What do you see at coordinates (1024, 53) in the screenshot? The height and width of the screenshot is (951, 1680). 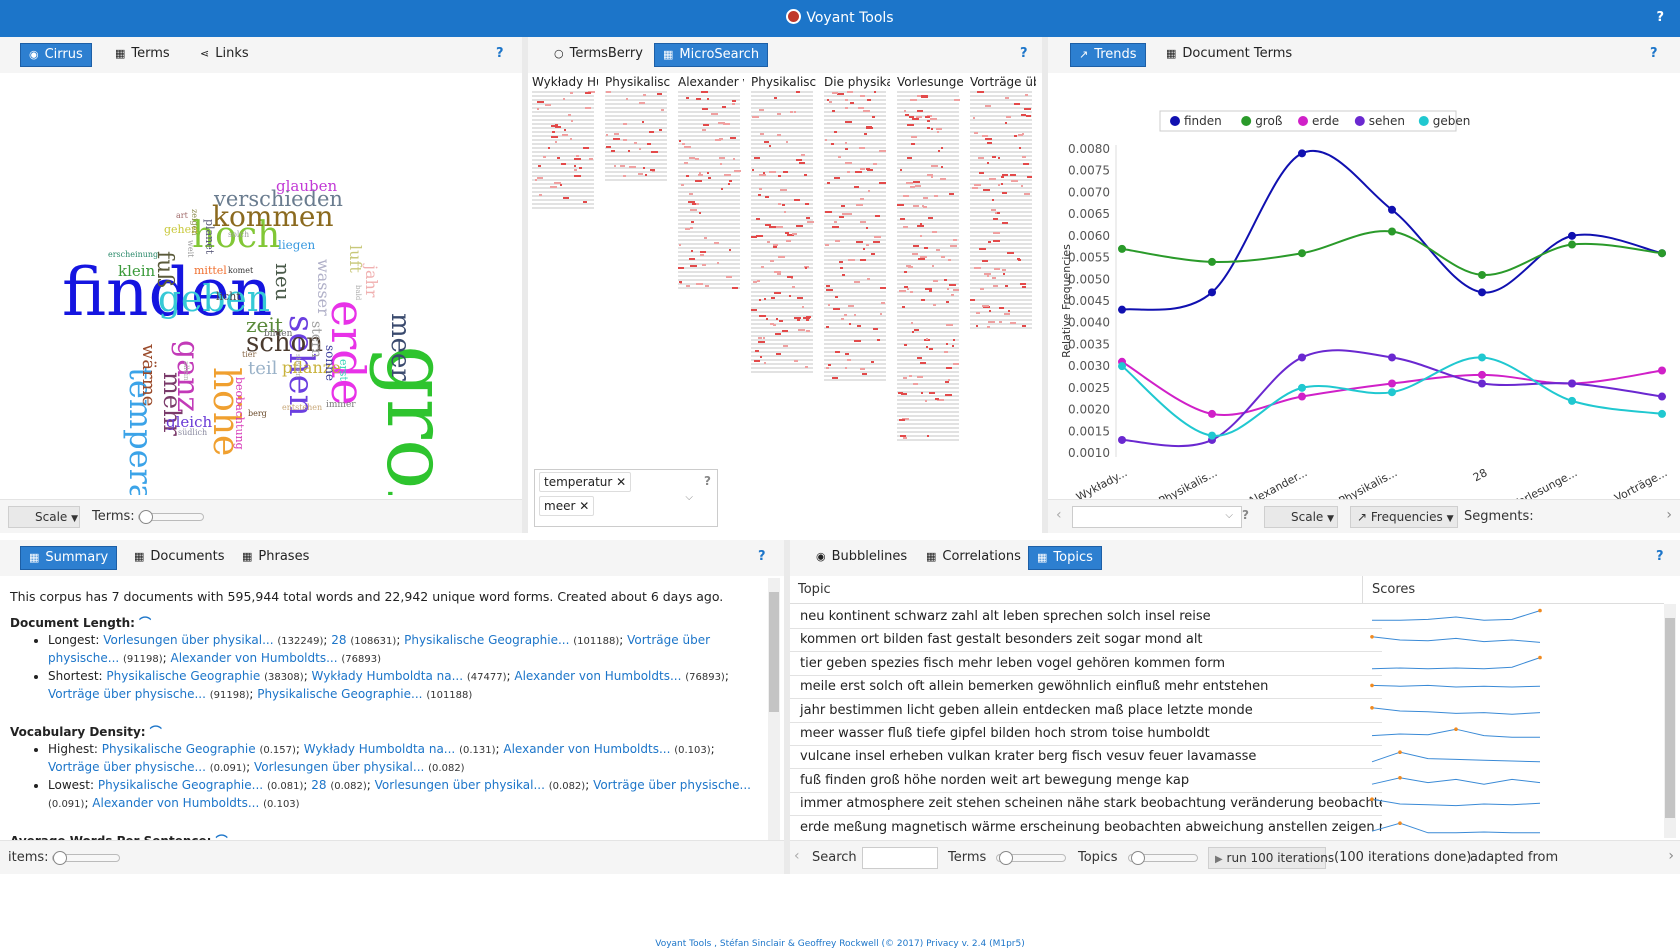 I see `microsearch-help-icon: ?` at bounding box center [1024, 53].